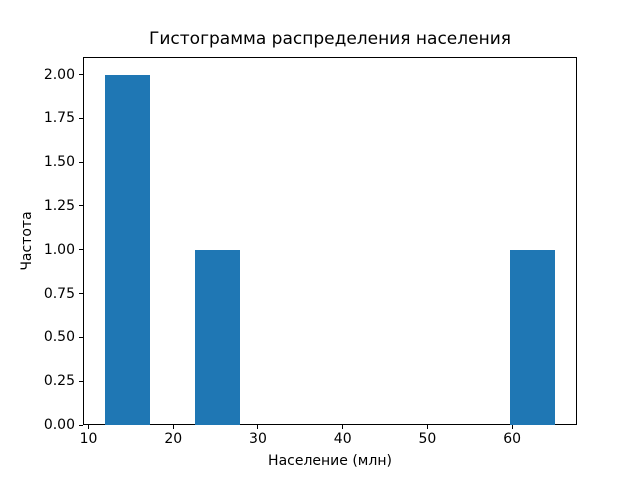  What do you see at coordinates (59, 249) in the screenshot?
I see `y-tick-label: 1.00` at bounding box center [59, 249].